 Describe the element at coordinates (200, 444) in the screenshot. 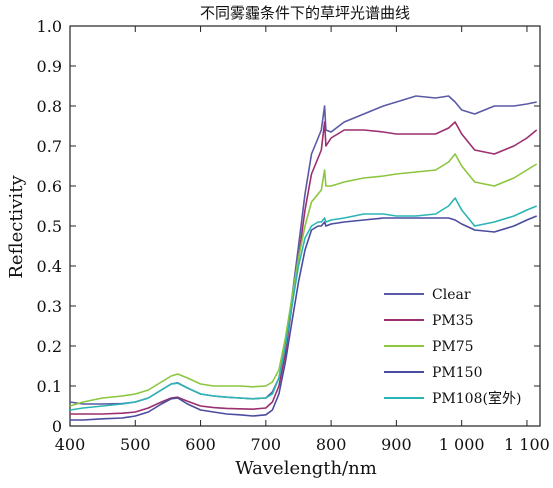

I see `x-tick-label: 600` at that location.